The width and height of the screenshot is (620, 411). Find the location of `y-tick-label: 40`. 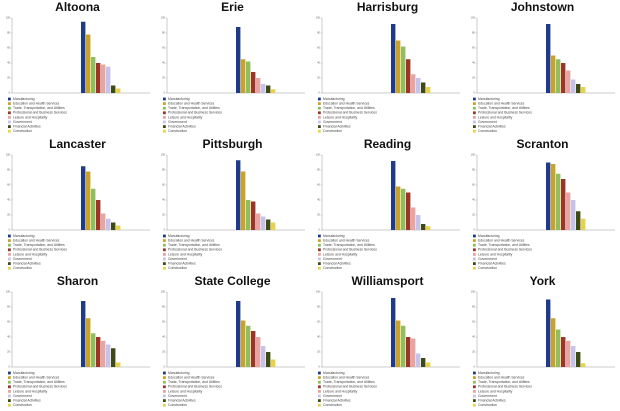

y-tick-label: 40 is located at coordinates (318, 337).